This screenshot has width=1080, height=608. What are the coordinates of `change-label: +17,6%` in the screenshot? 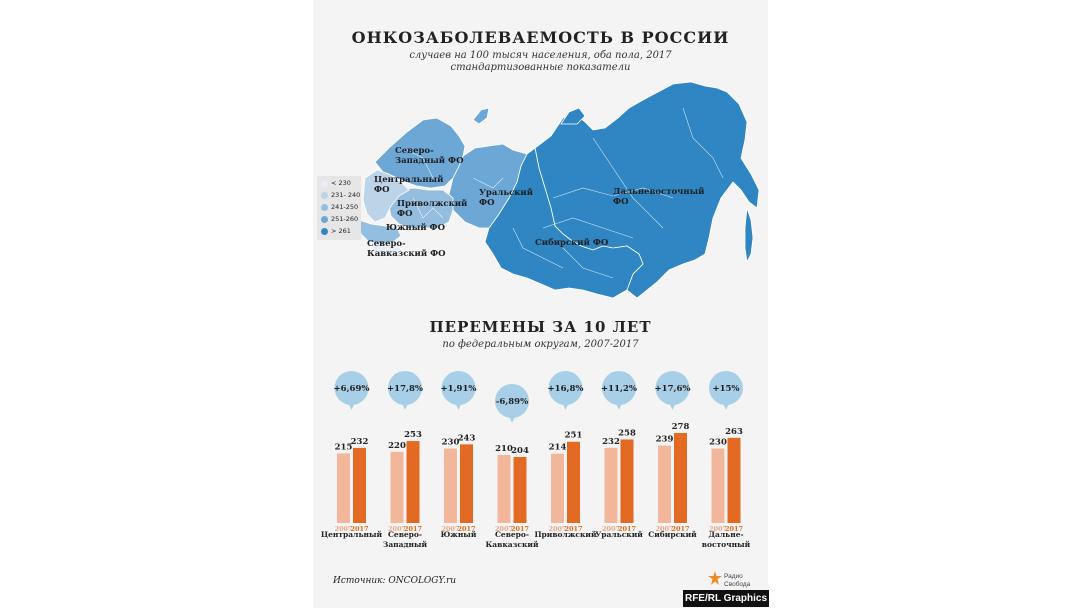 It's located at (673, 389).